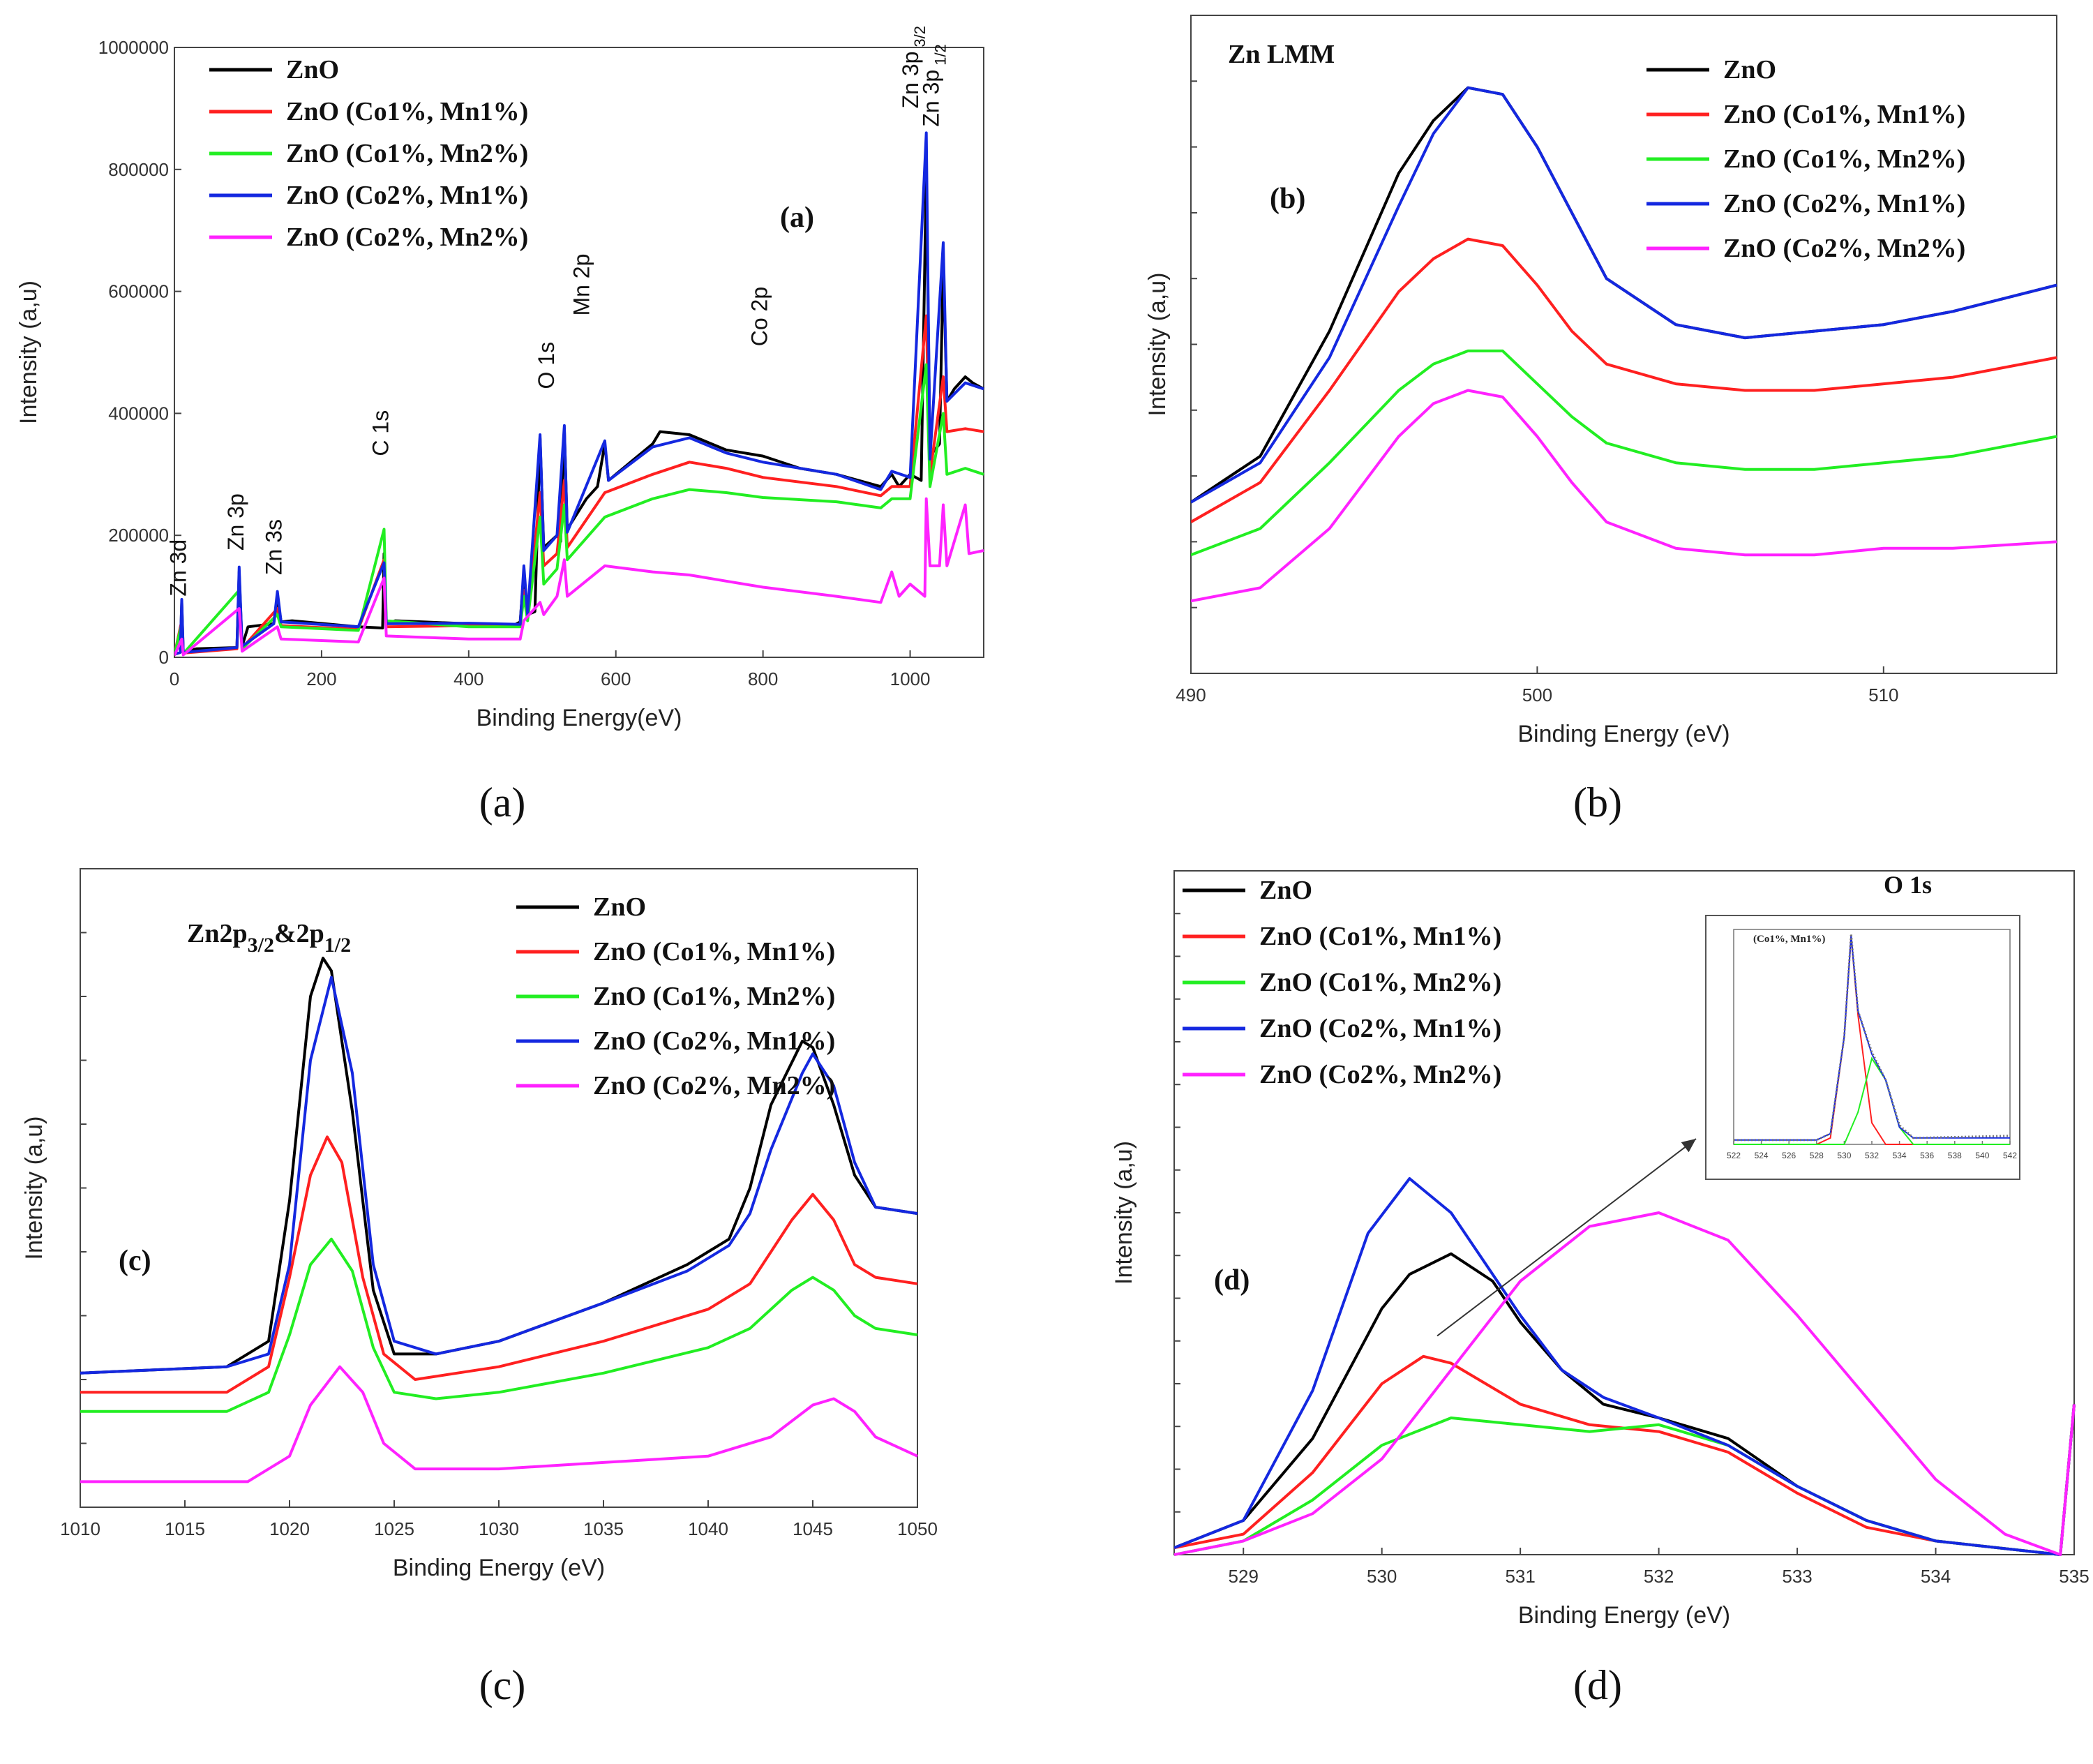 This screenshot has width=2093, height=1764. I want to click on y-tick-label: 600000, so click(138, 292).